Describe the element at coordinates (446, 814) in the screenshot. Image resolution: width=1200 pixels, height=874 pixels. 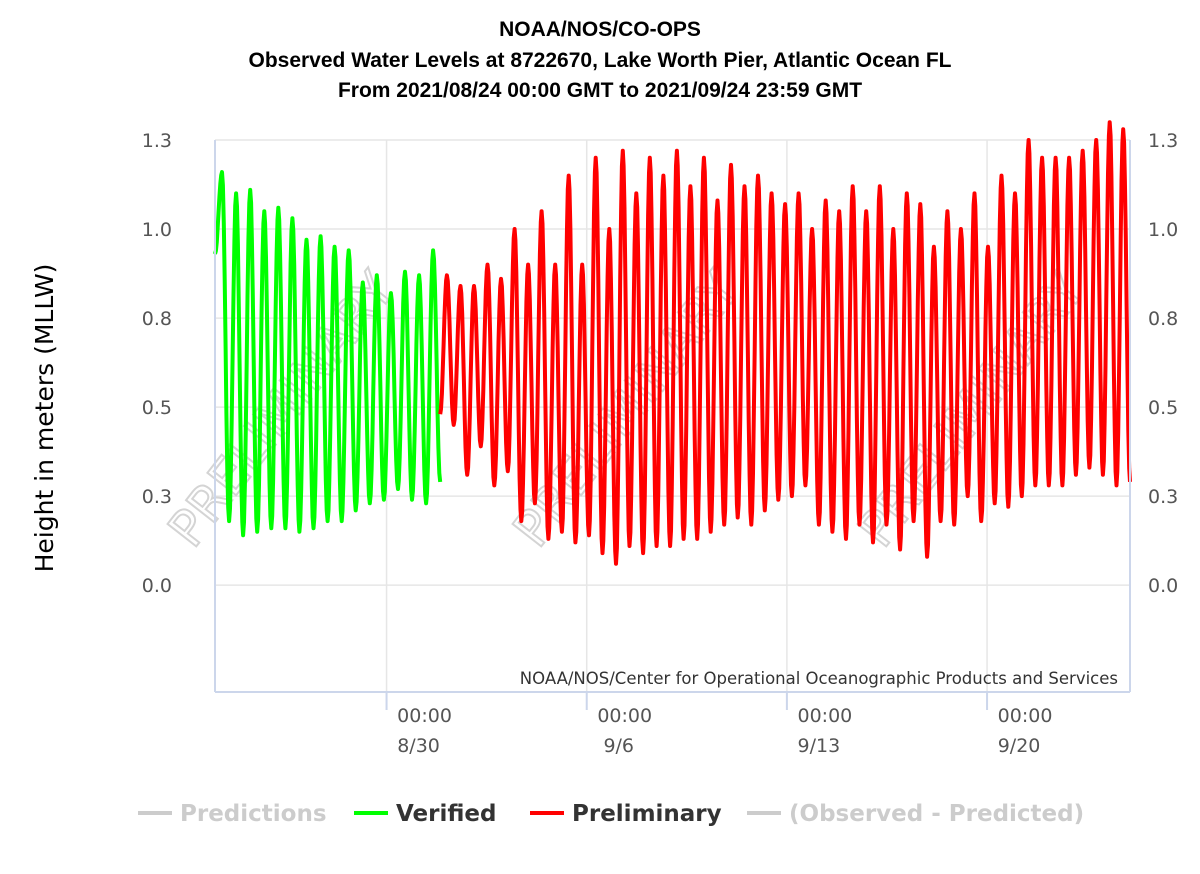
I see `legend-label: Verified` at that location.